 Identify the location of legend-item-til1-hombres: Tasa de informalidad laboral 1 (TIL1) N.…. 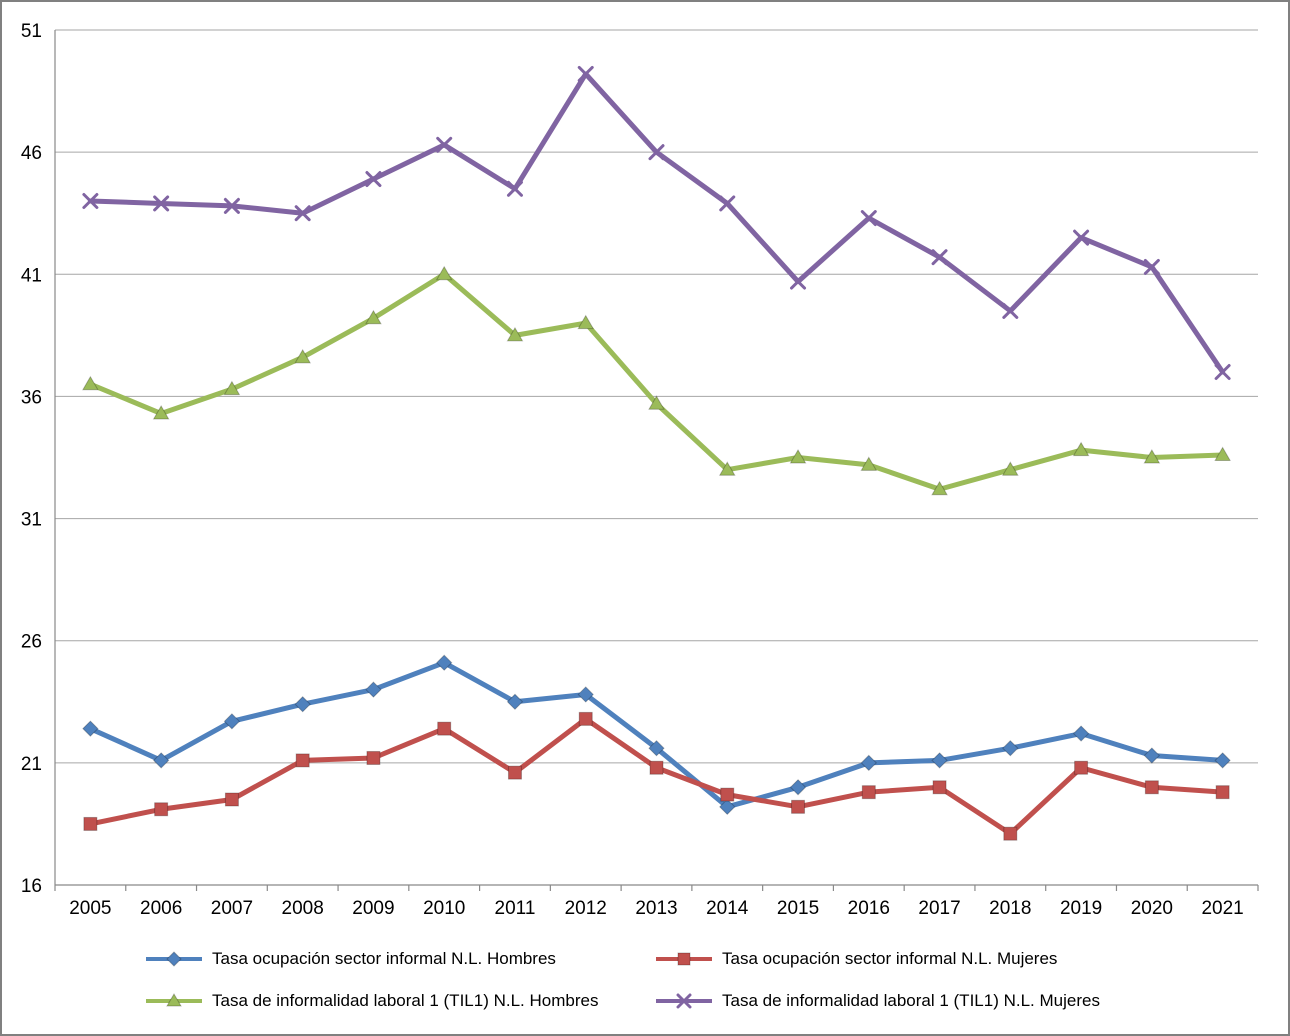
(400, 1001).